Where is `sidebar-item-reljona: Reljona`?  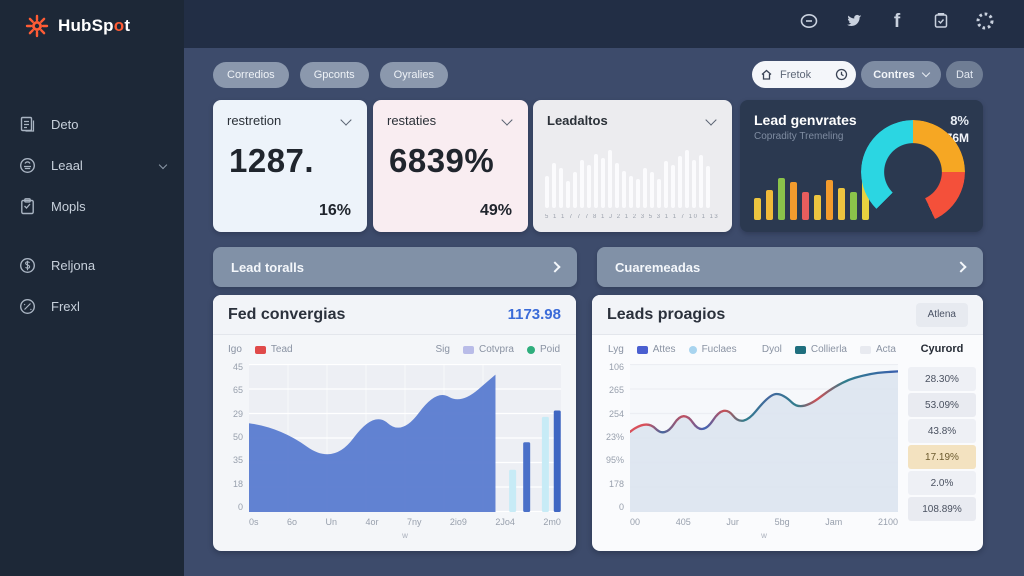
sidebar-item-reljona: Reljona is located at coordinates (92, 265).